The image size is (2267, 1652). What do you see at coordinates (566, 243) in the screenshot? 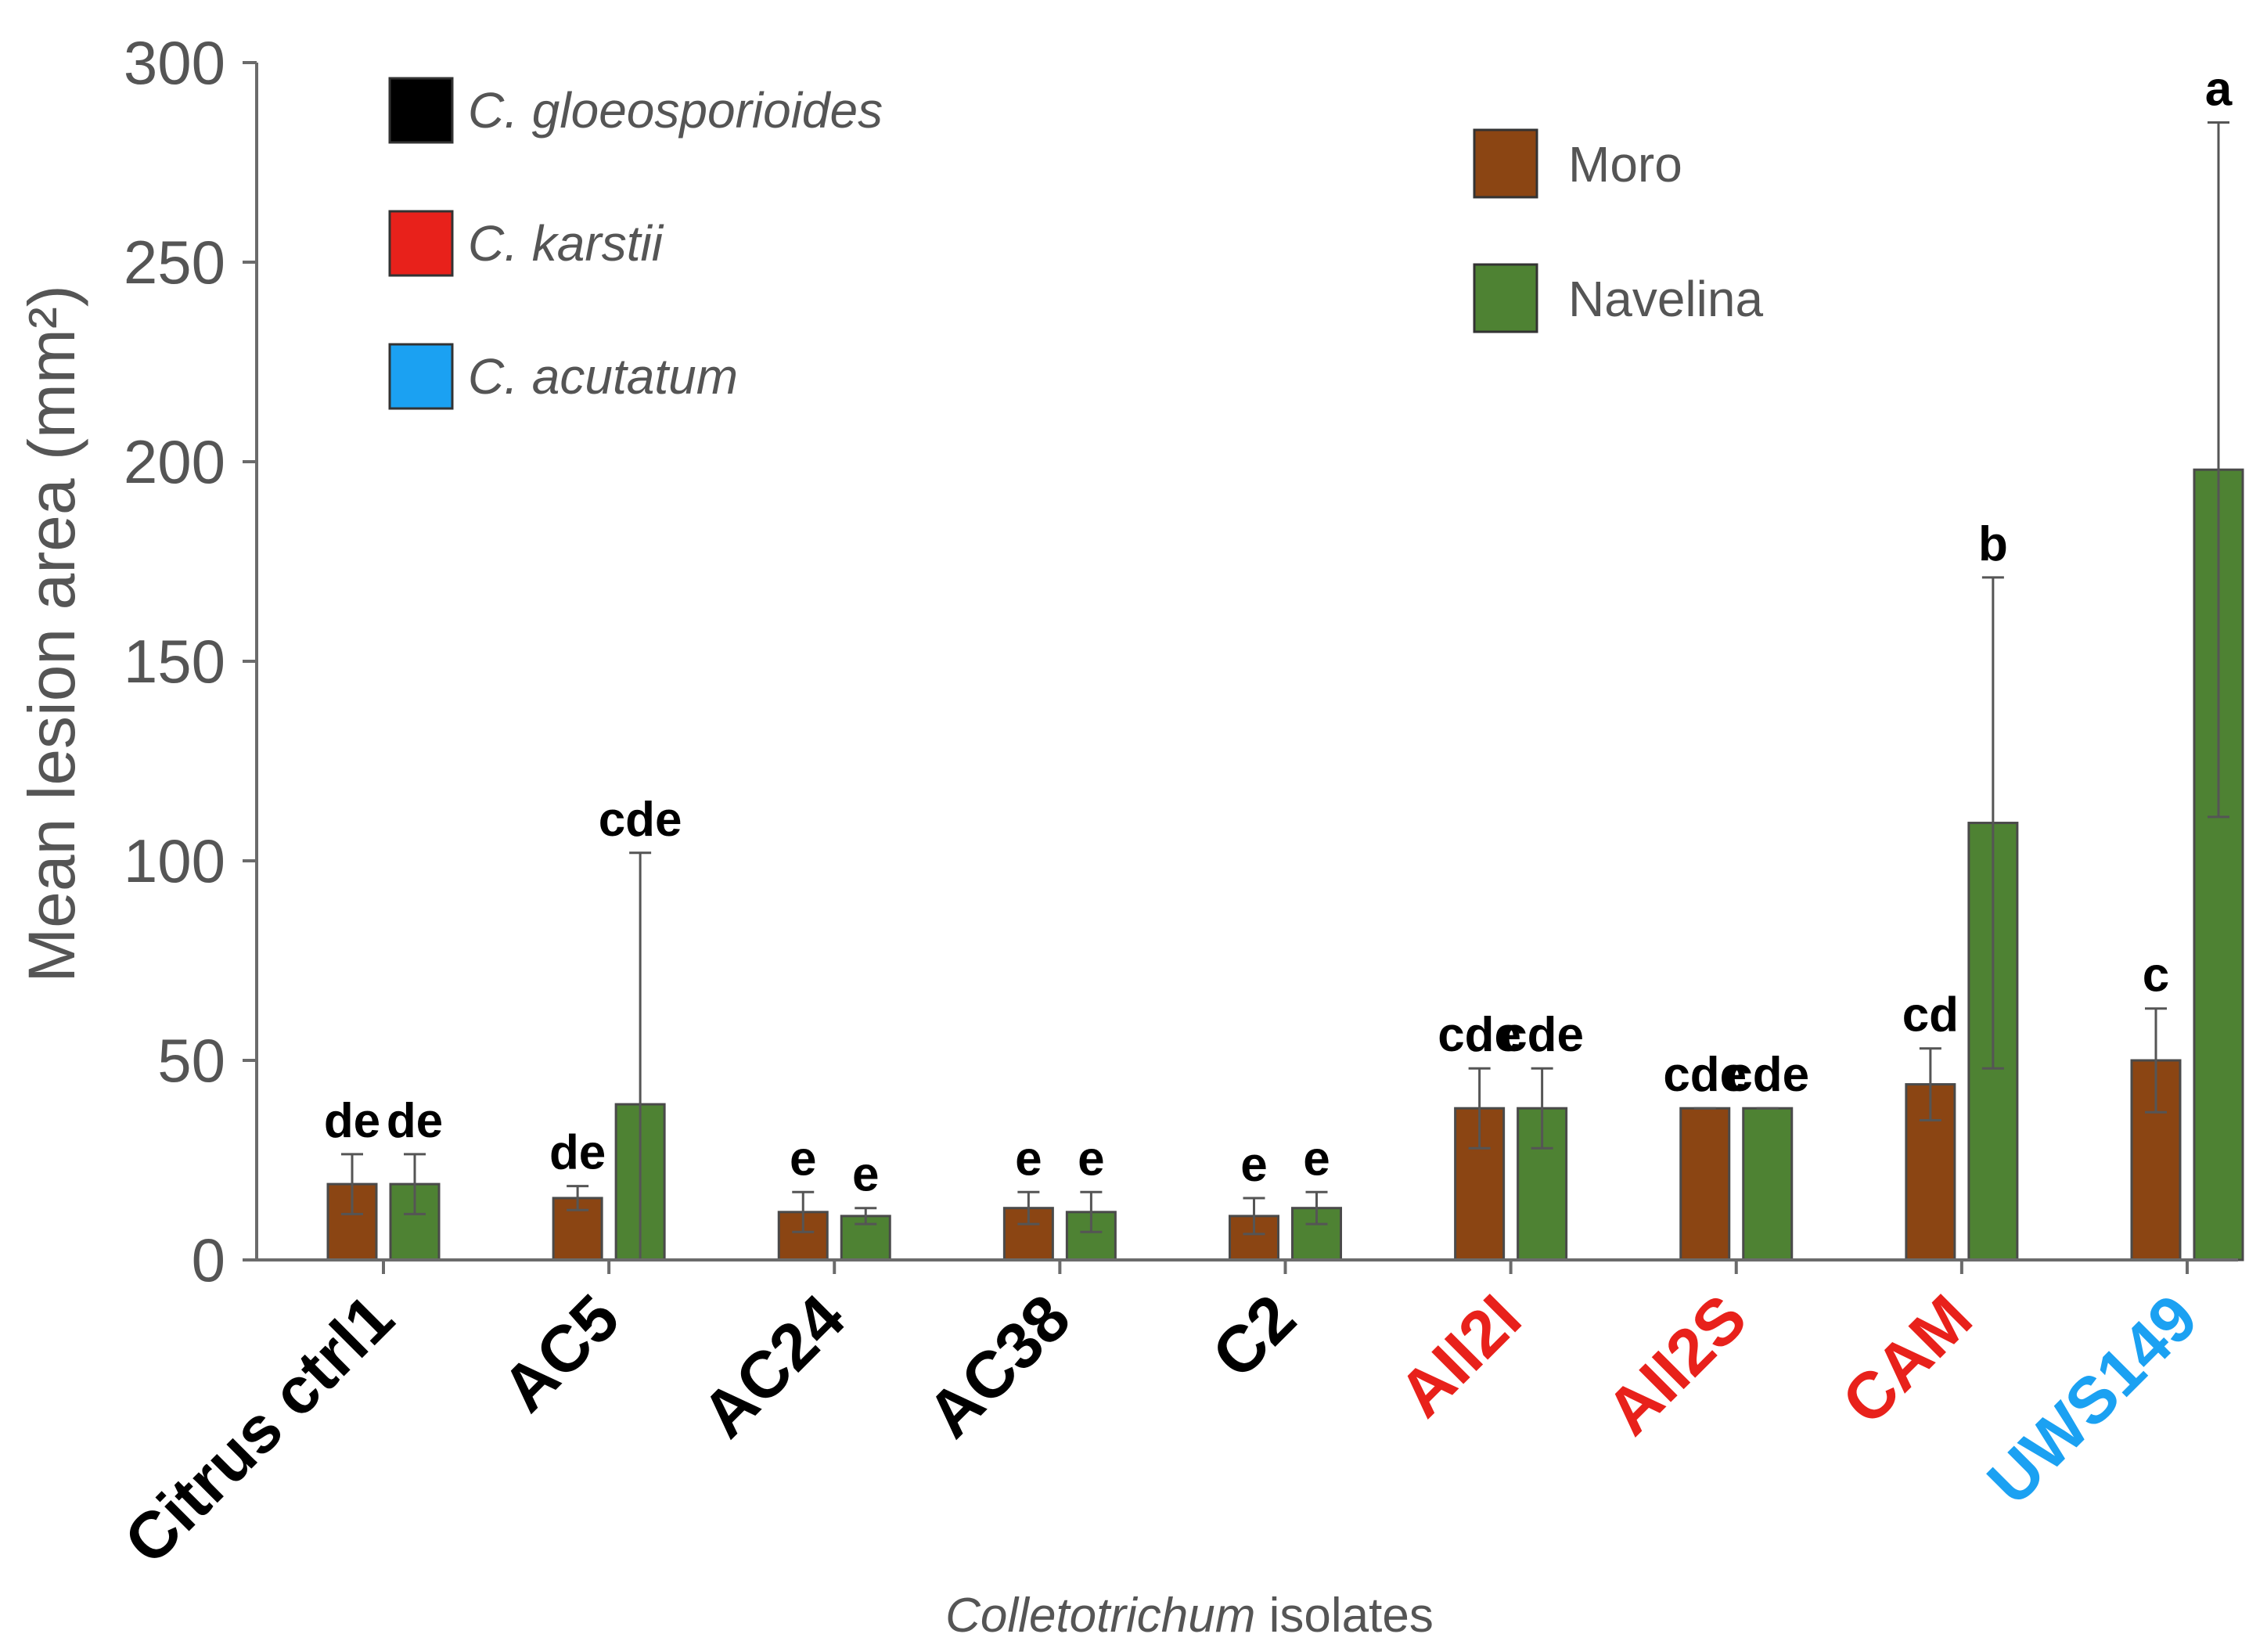
I see `species-legend-label: C. karstii` at bounding box center [566, 243].